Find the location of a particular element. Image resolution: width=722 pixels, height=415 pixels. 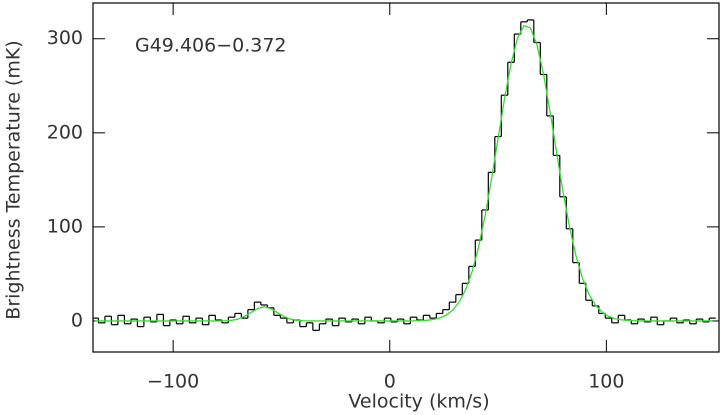

x-axis-label: Velocity (km/s) is located at coordinates (418, 402).